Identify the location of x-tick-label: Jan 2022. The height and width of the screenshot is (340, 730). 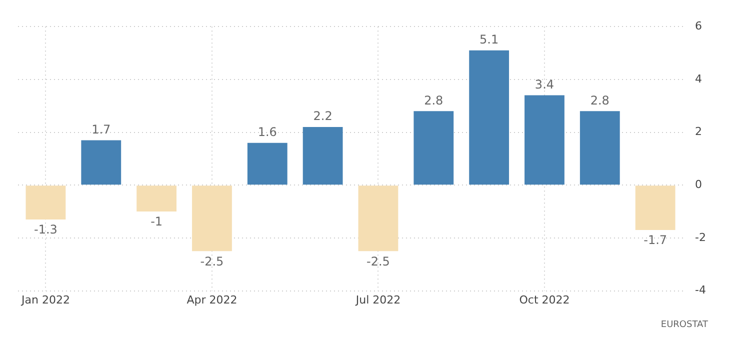
(45, 299).